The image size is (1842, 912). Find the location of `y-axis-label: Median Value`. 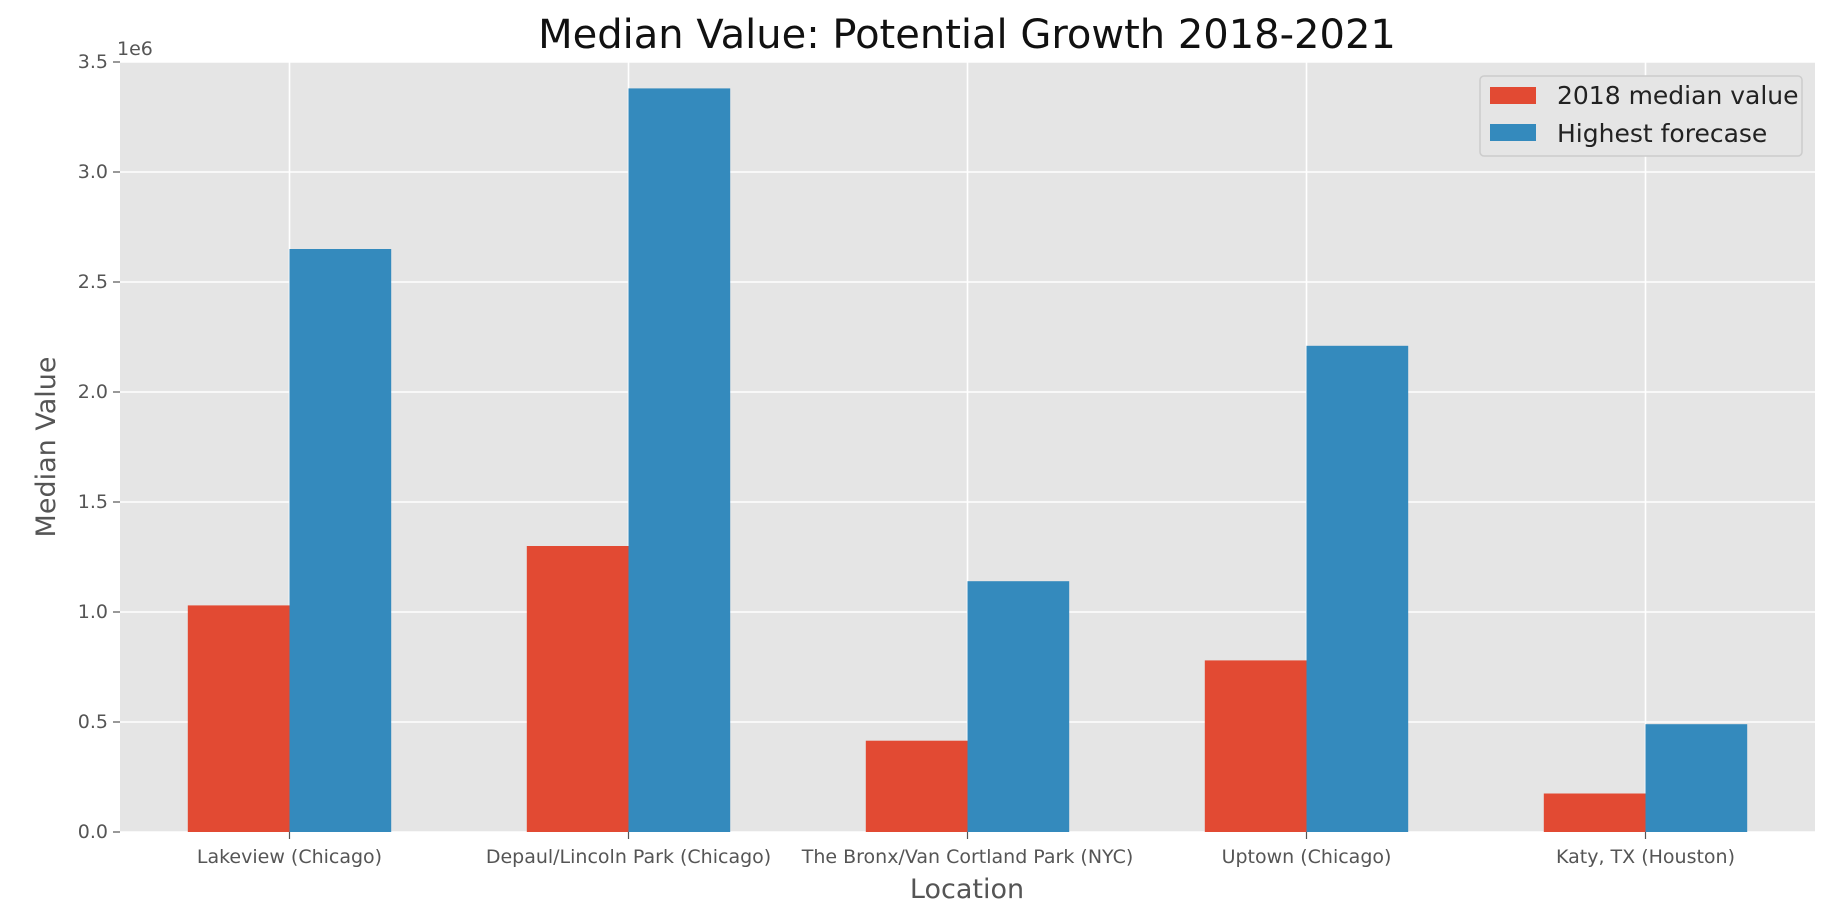

y-axis-label: Median Value is located at coordinates (46, 447).